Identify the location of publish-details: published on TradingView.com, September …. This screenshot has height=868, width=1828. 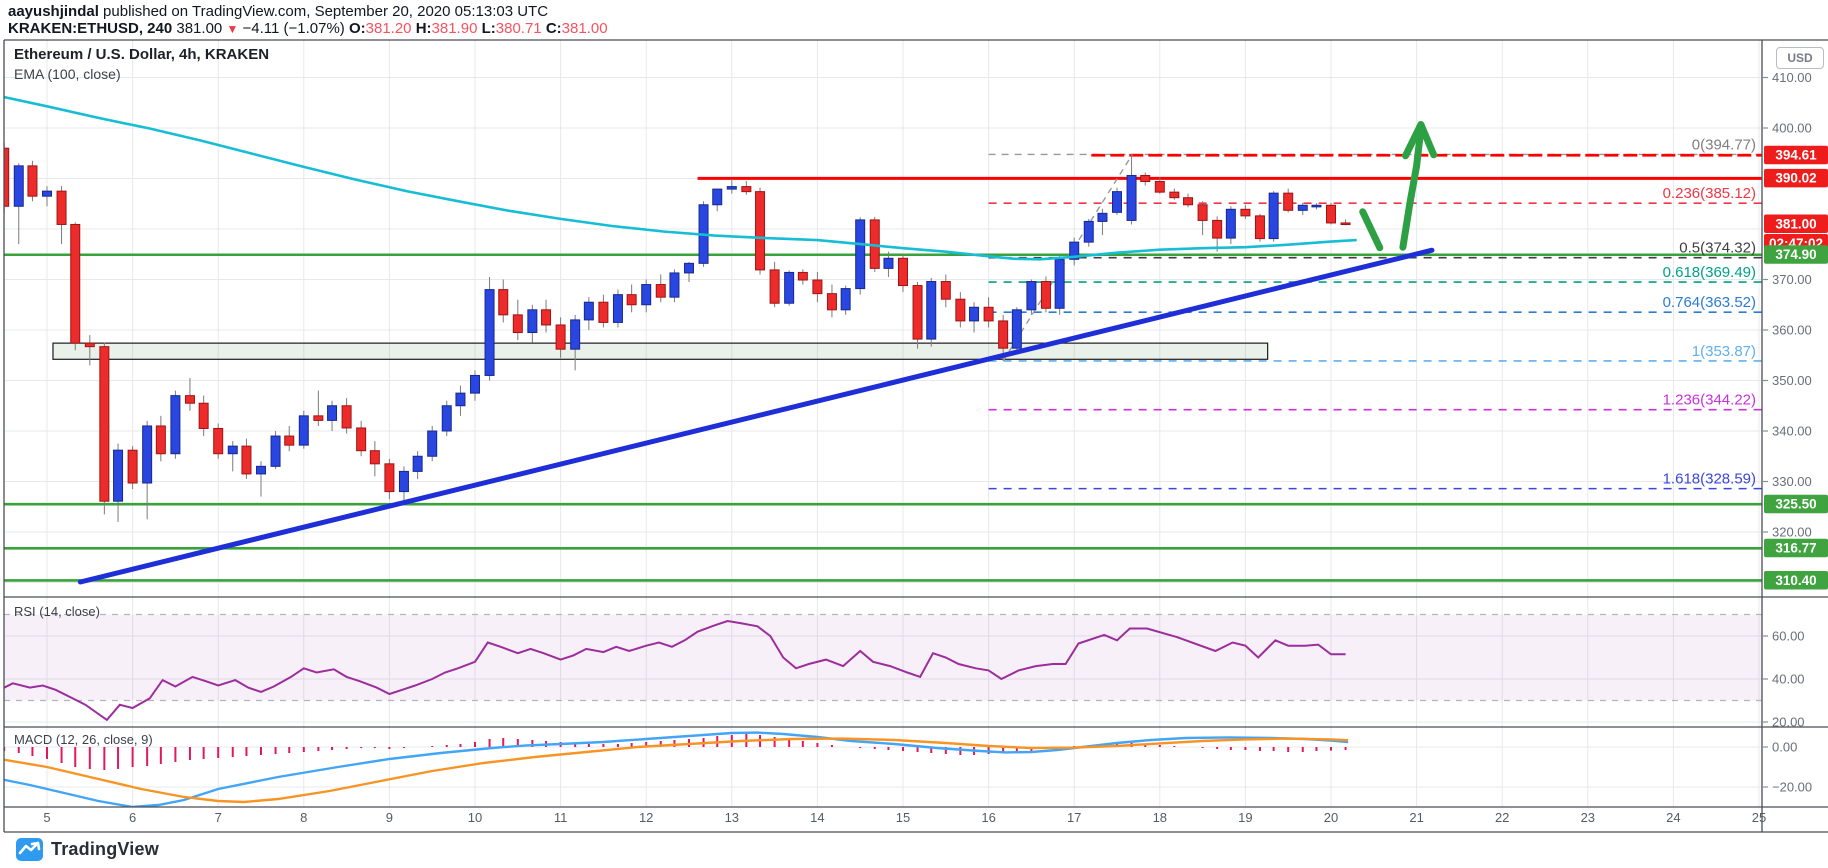
(323, 11).